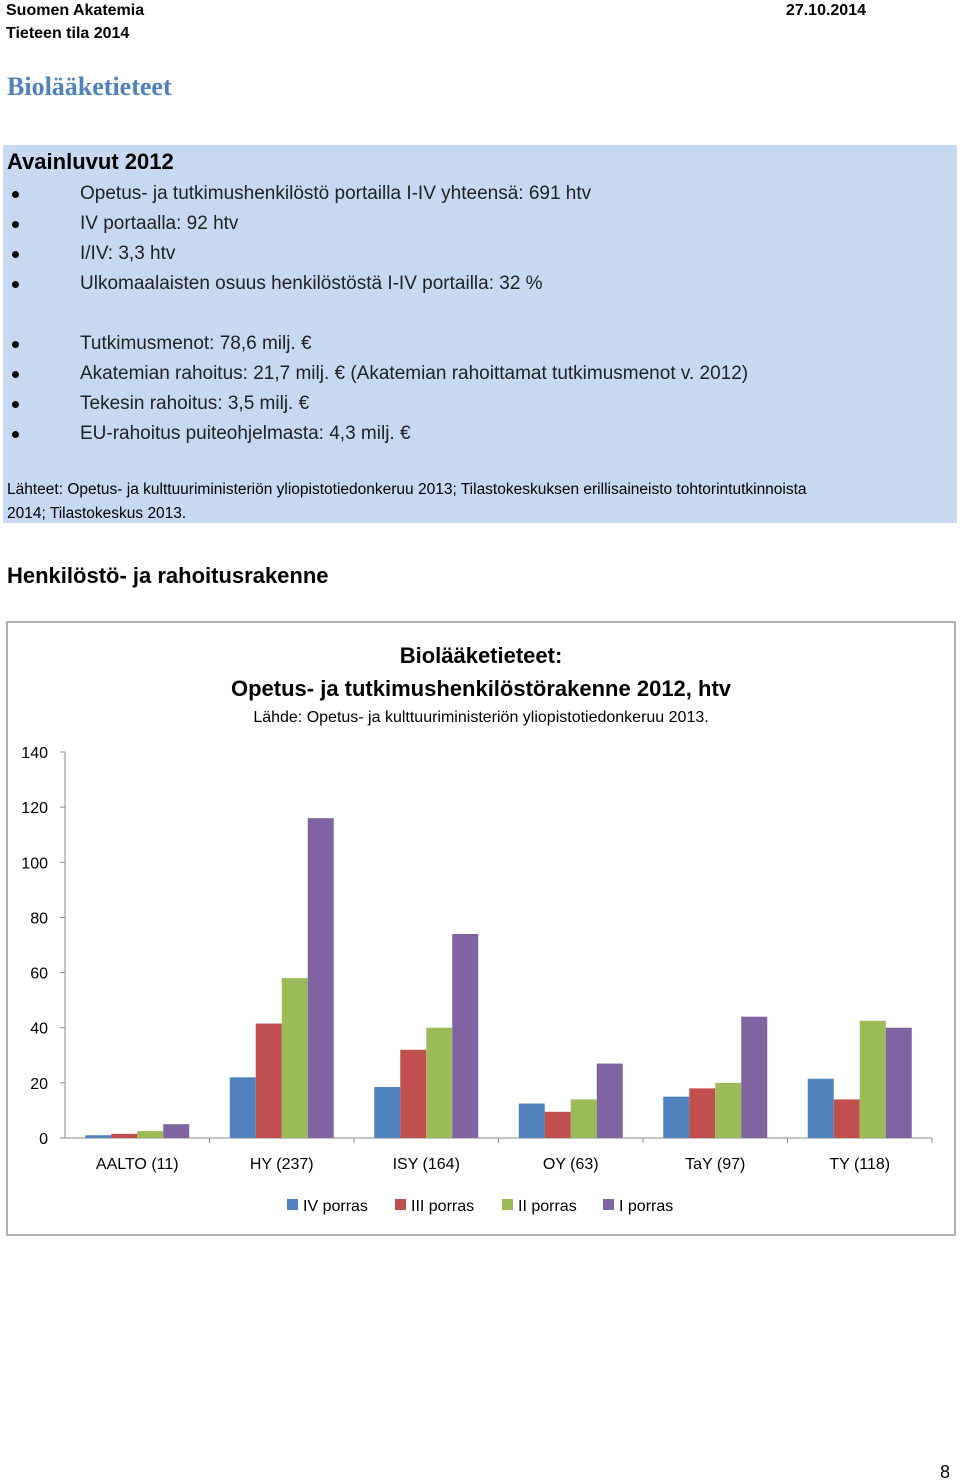 This screenshot has width=960, height=1484. Describe the element at coordinates (571, 1164) in the screenshot. I see `x-tick-label: OY (63)` at that location.